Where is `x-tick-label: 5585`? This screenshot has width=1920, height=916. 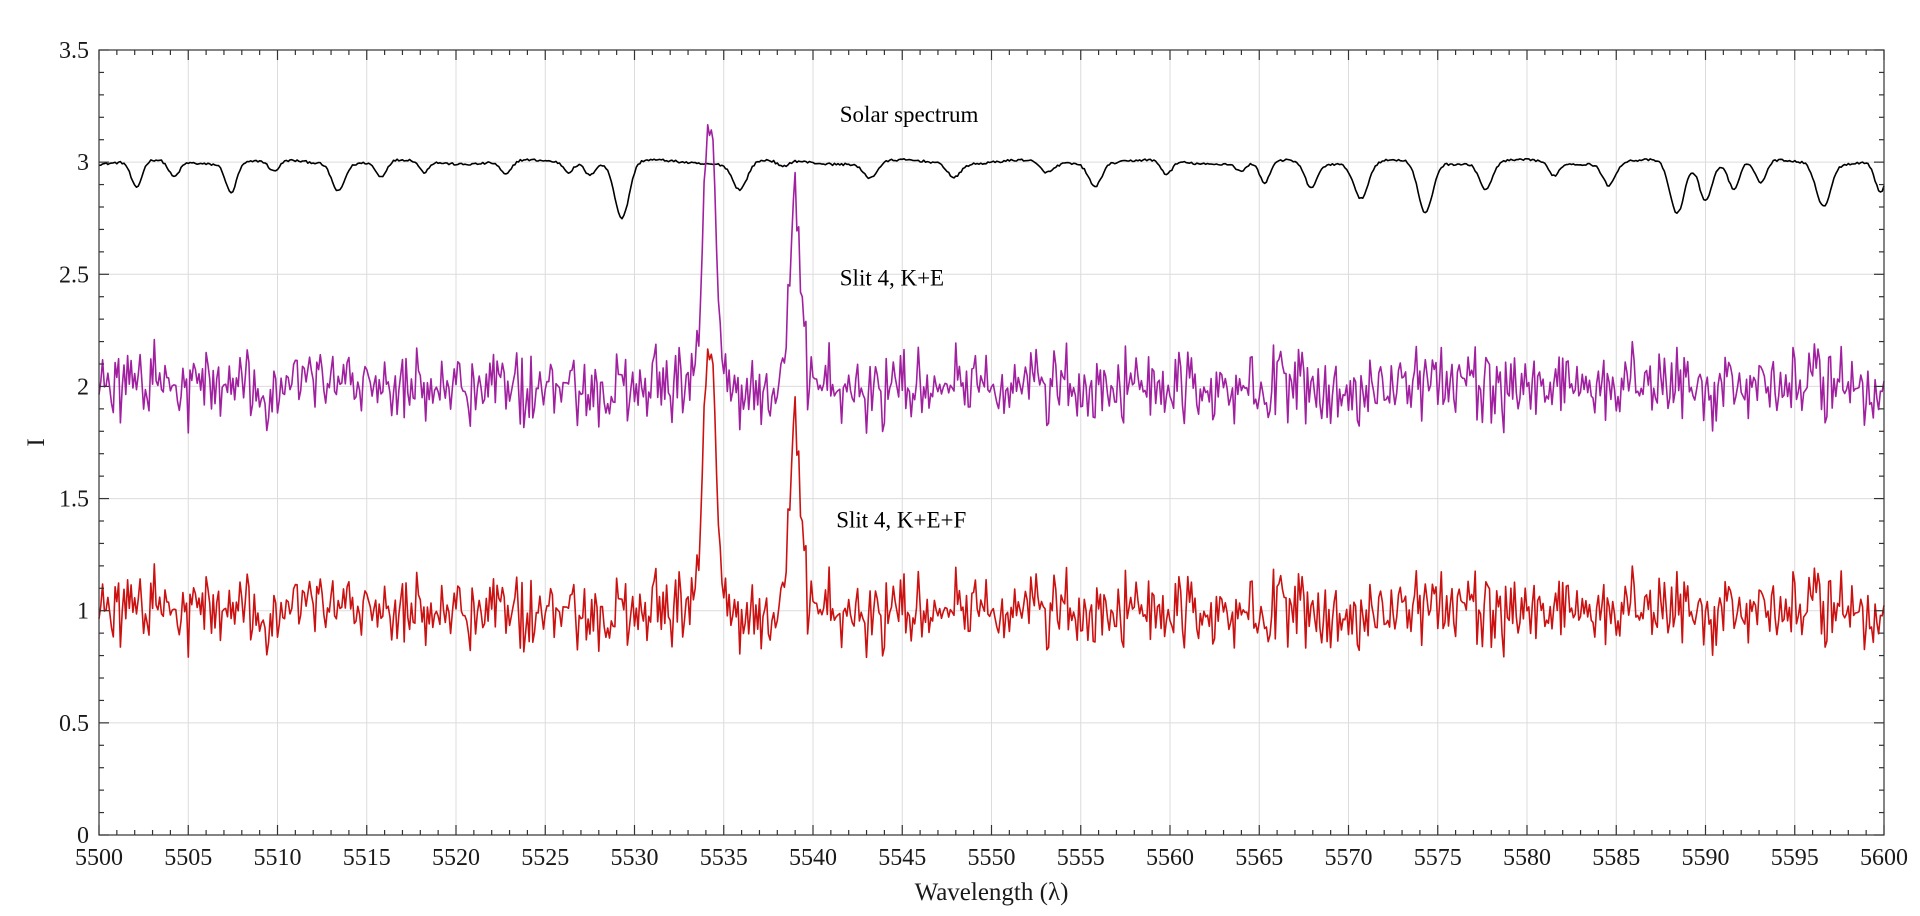
x-tick-label: 5585 is located at coordinates (1616, 858).